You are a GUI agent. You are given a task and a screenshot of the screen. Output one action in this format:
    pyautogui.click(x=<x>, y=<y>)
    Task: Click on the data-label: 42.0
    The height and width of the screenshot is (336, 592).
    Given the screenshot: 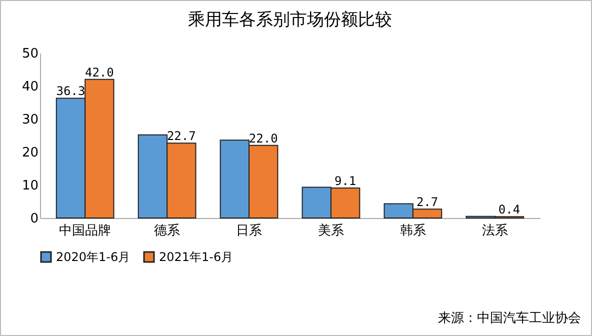 What is the action you would take?
    pyautogui.click(x=99, y=72)
    